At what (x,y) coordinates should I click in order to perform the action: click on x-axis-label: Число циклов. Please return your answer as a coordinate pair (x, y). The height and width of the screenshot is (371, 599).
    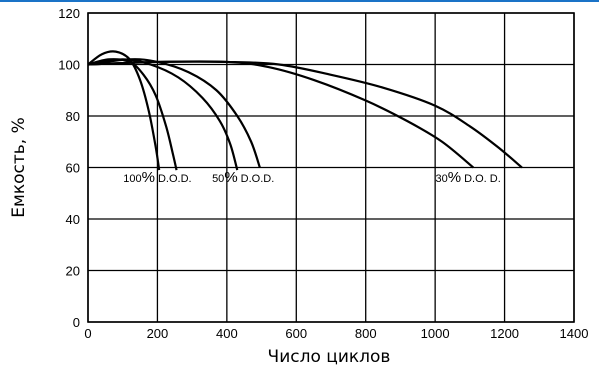
    Looking at the image, I should click on (329, 357).